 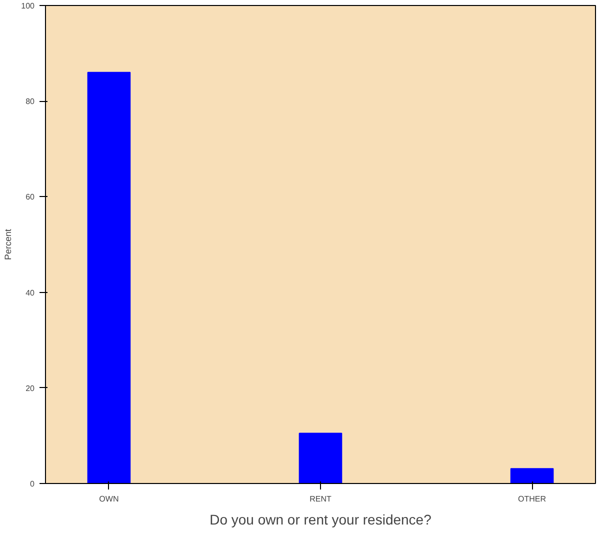 I want to click on x-tick-label: OWN, so click(x=109, y=499).